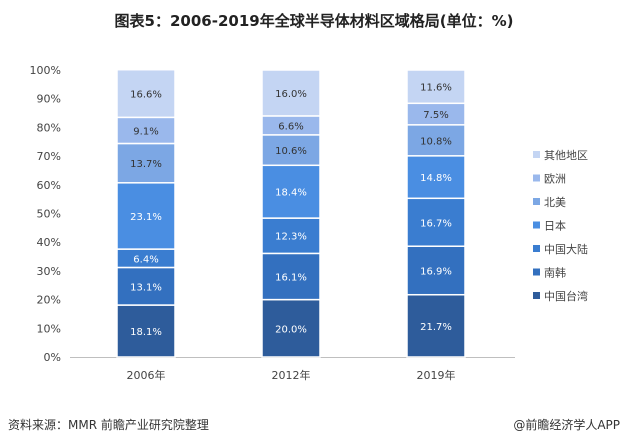 The image size is (628, 440). Describe the element at coordinates (314, 21) in the screenshot. I see `chart-title: 图表5：2006-2019年全球半导体材料区域格局(单位：%)` at that location.